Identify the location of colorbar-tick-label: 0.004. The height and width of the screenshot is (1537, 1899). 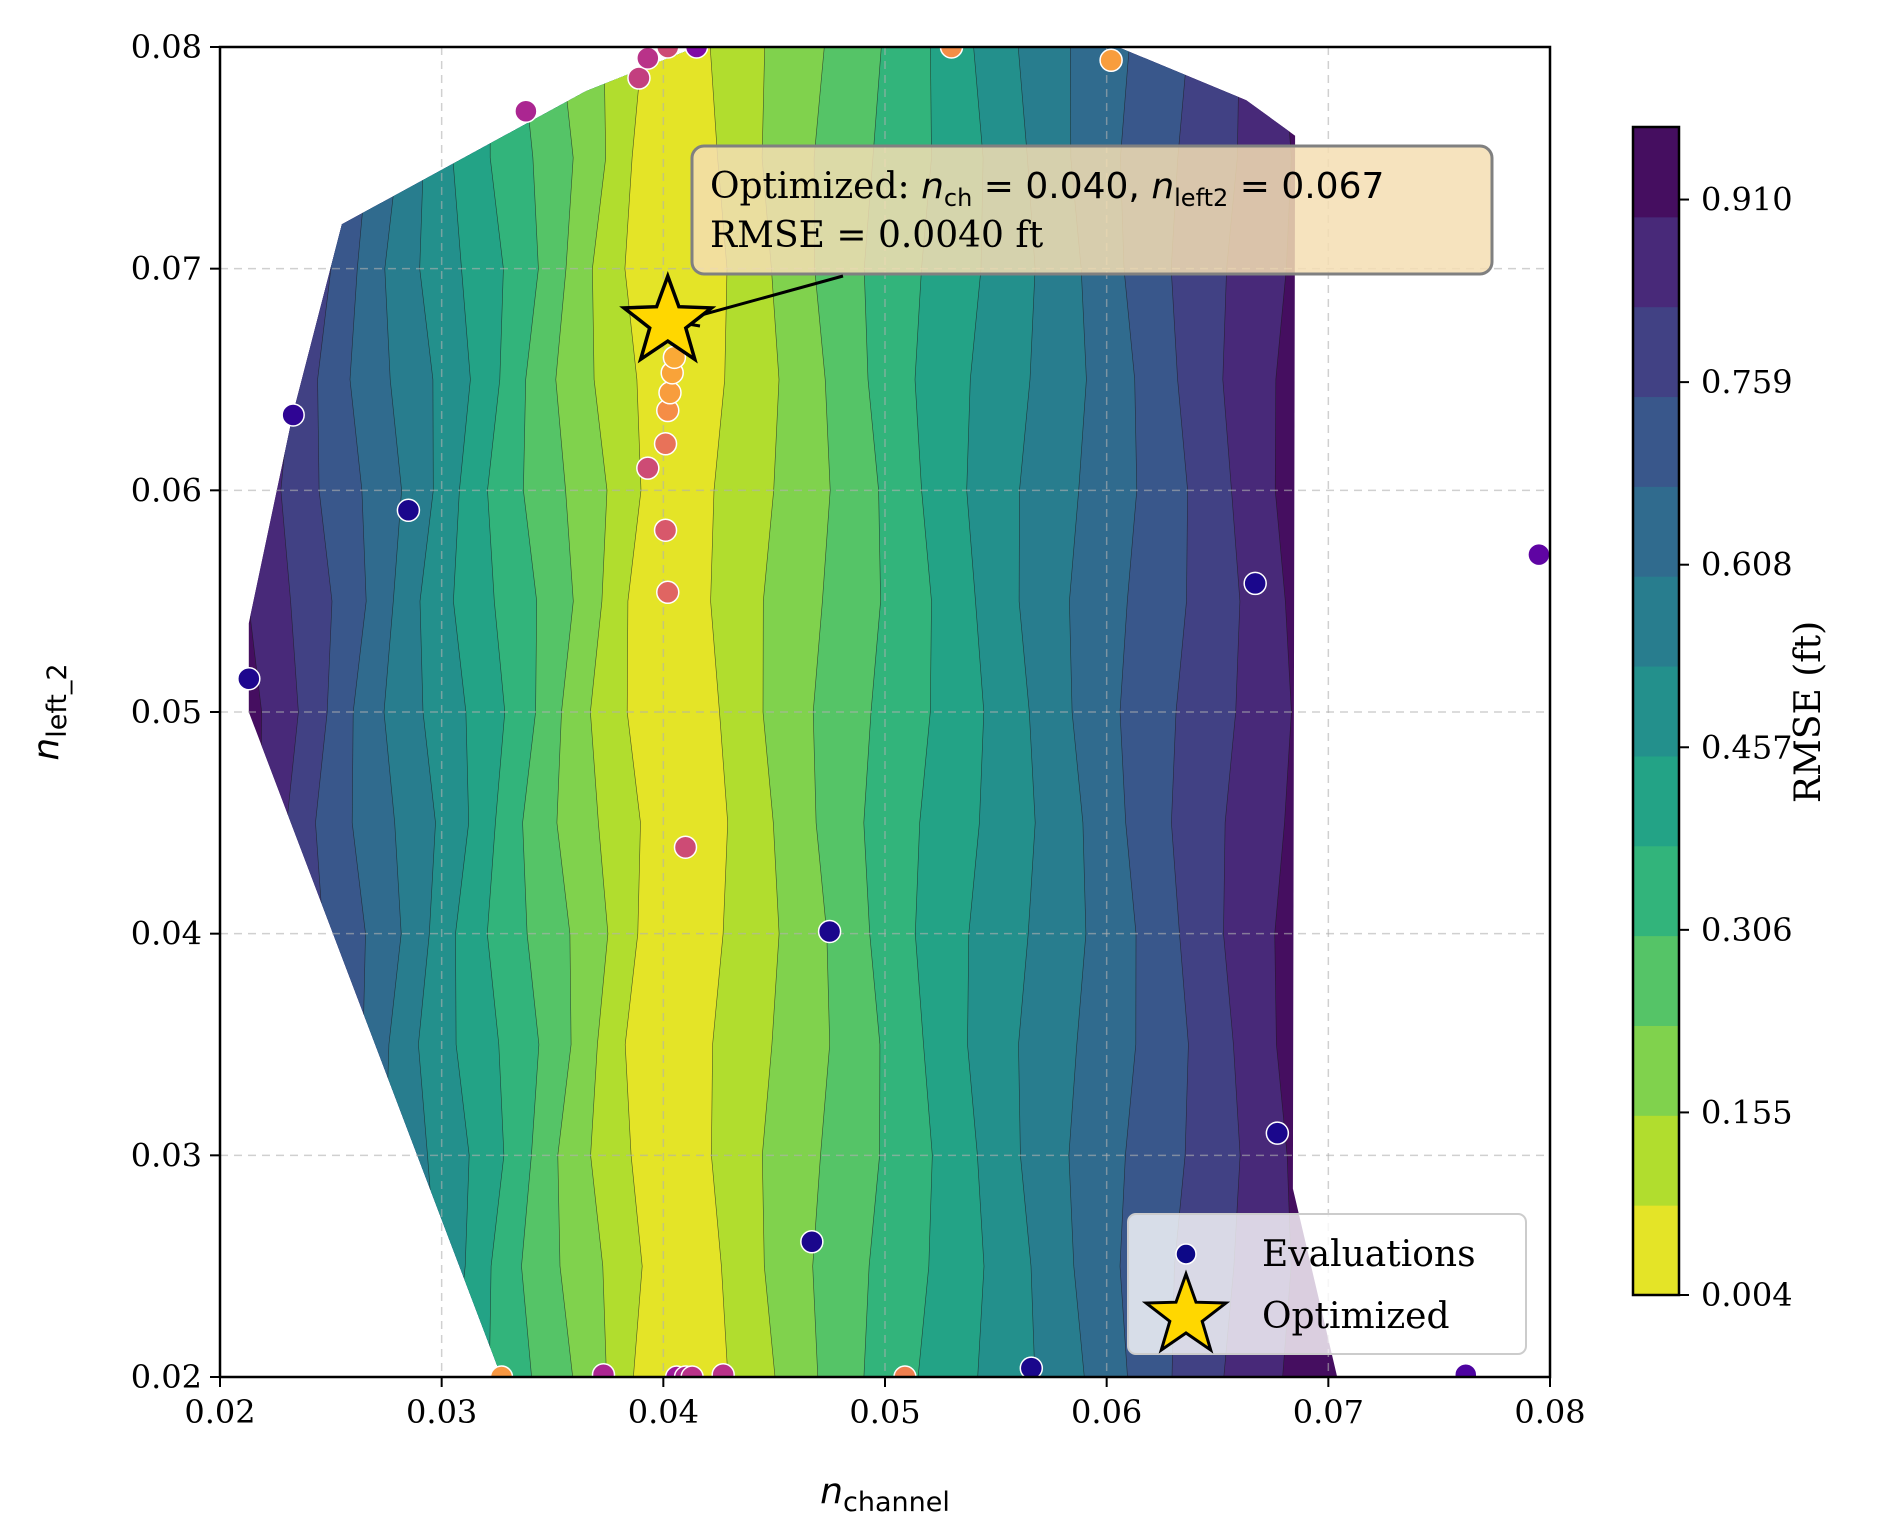
(1747, 1295).